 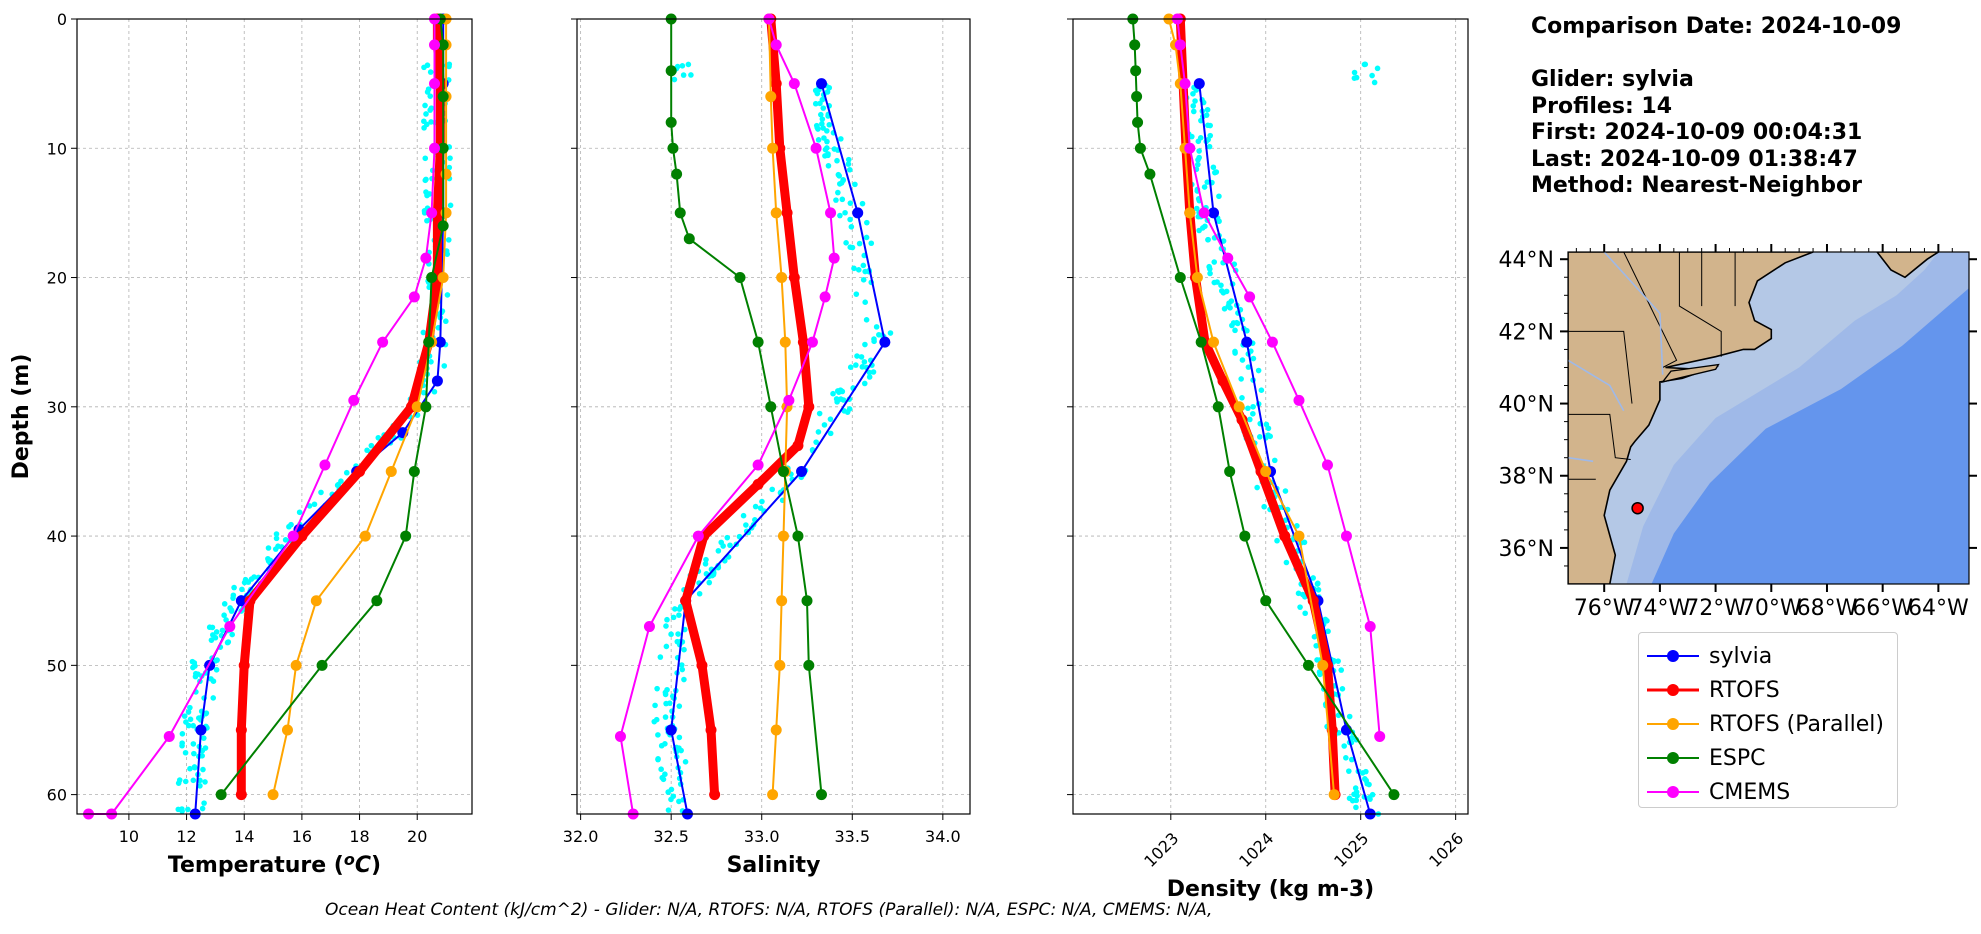 I want to click on state-border, so click(x=1700, y=304).